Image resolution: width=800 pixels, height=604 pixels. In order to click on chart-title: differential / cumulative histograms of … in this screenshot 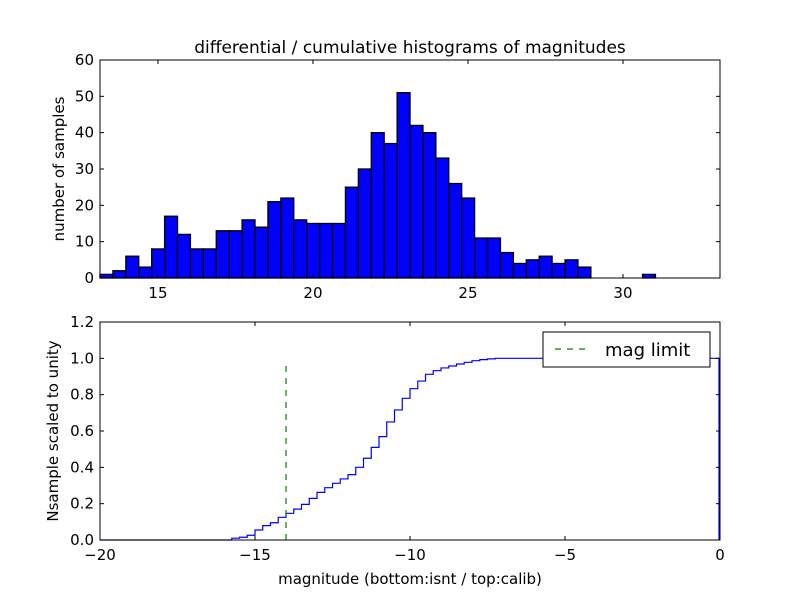, I will do `click(410, 48)`.